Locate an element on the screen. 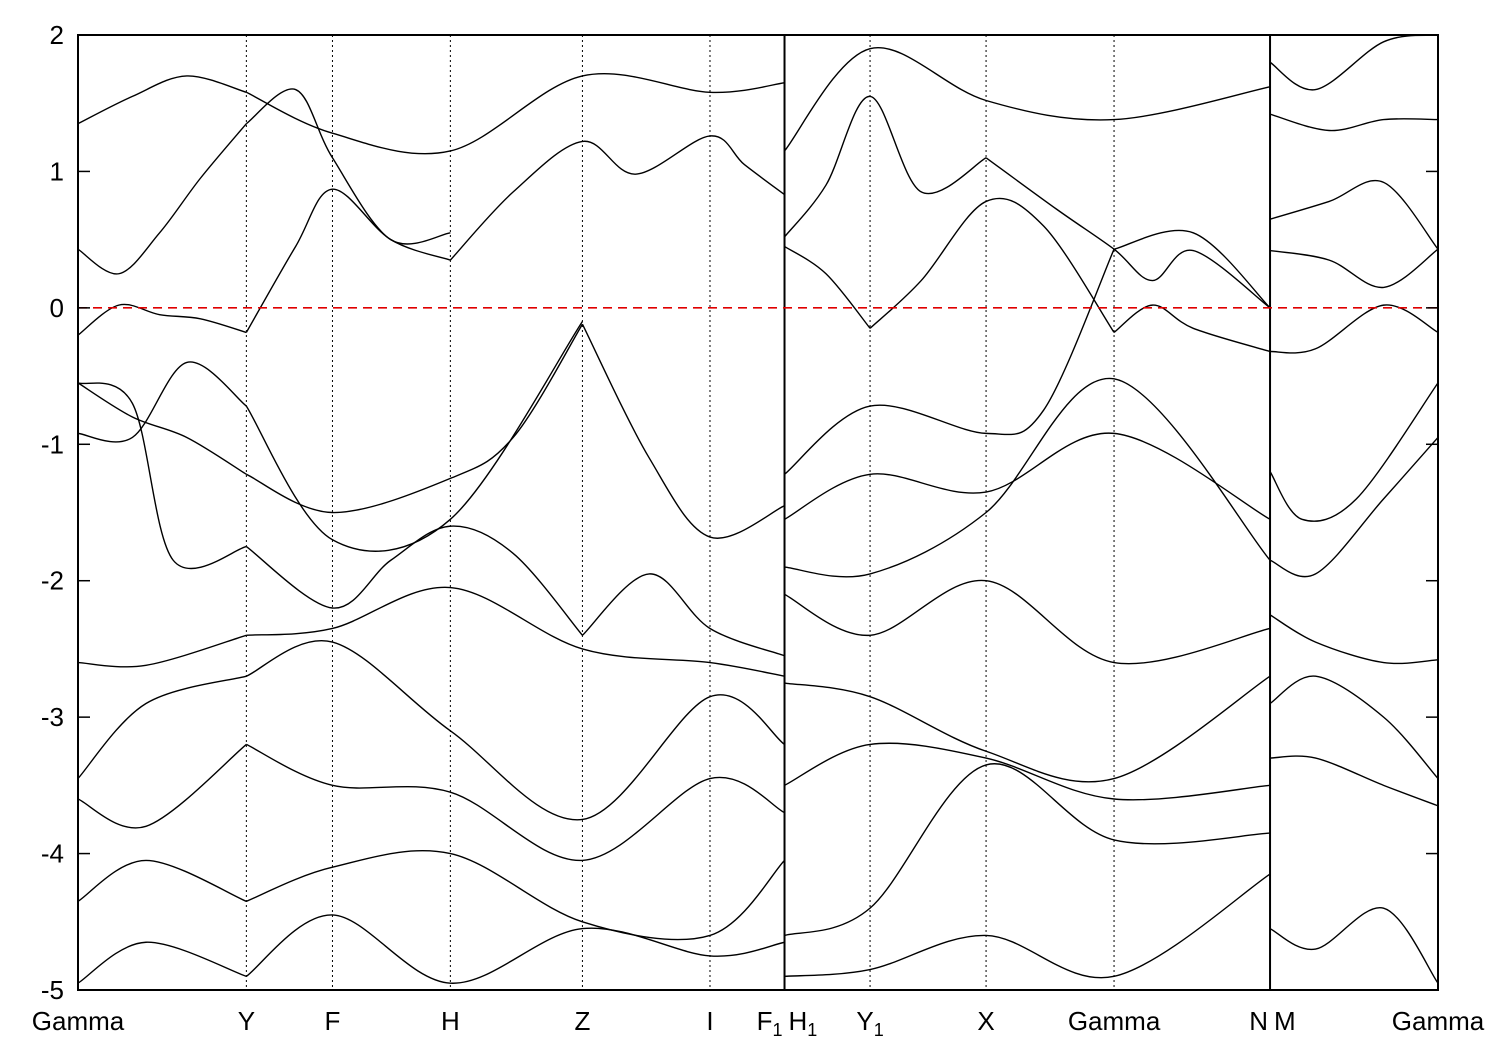  x-tick-label: H is located at coordinates (450, 1021).